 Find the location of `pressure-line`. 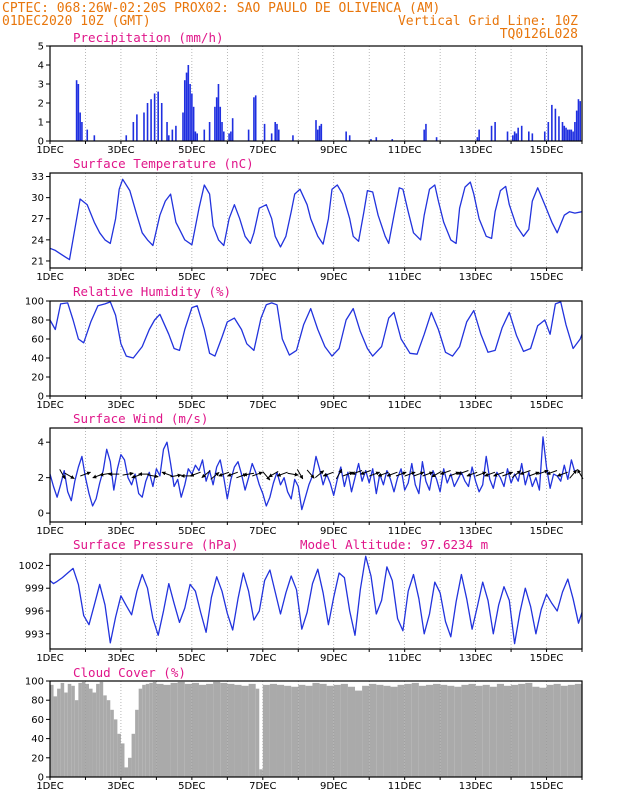

pressure-line is located at coordinates (316, 600).